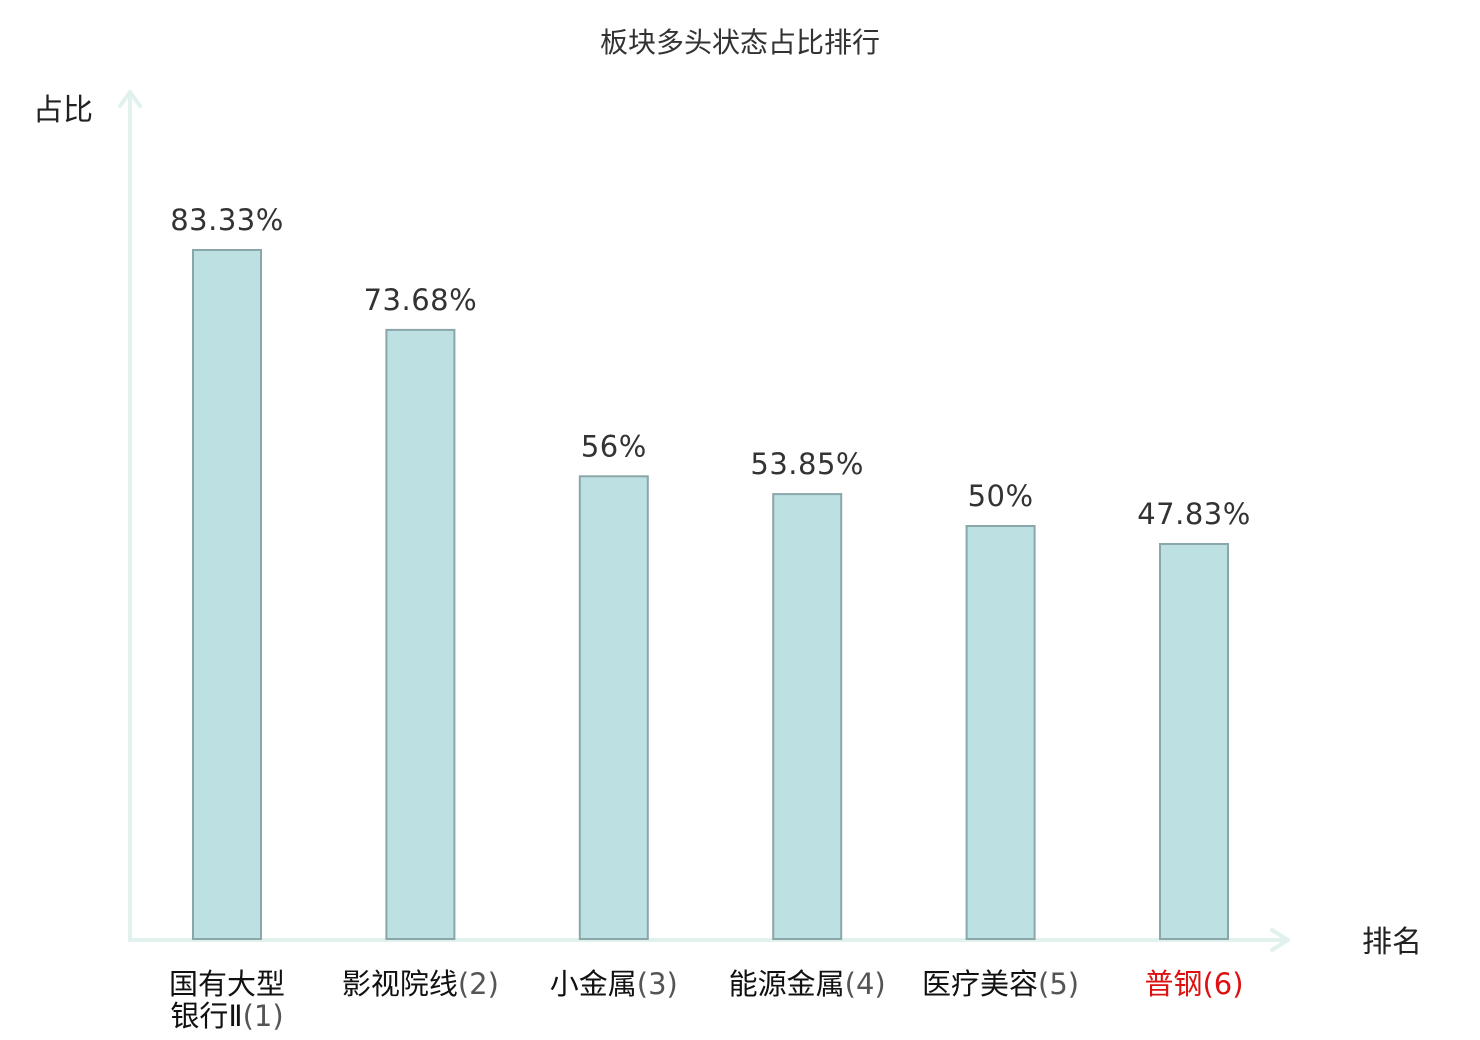 Image resolution: width=1480 pixels, height=1040 pixels. I want to click on y-axis-label: 占比, so click(63, 110).